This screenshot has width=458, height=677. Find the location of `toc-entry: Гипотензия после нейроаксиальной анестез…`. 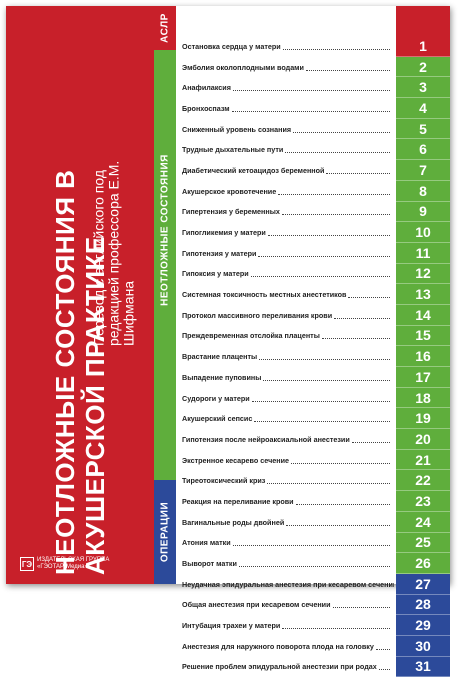

toc-entry: Гипотензия после нейроаксиальной анестез… is located at coordinates (285, 439).